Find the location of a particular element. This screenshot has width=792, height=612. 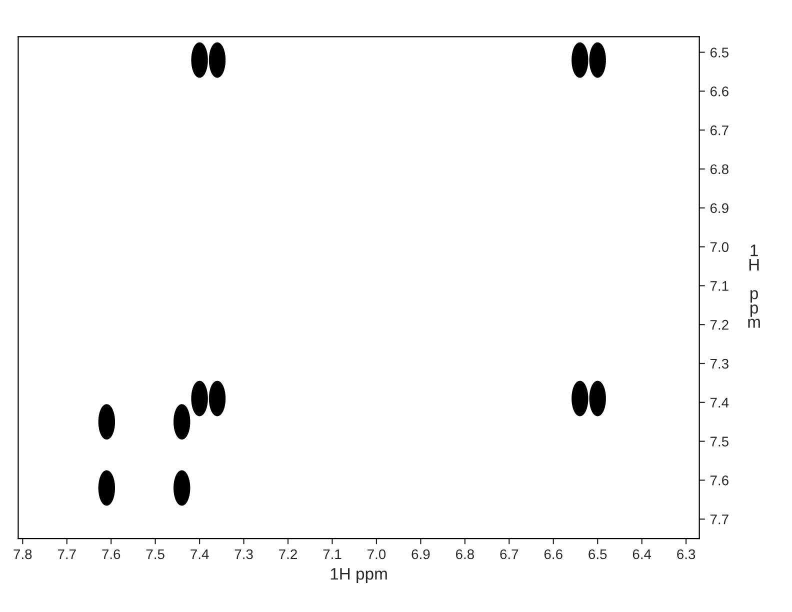

x-tick-label: 6.9 is located at coordinates (421, 554).